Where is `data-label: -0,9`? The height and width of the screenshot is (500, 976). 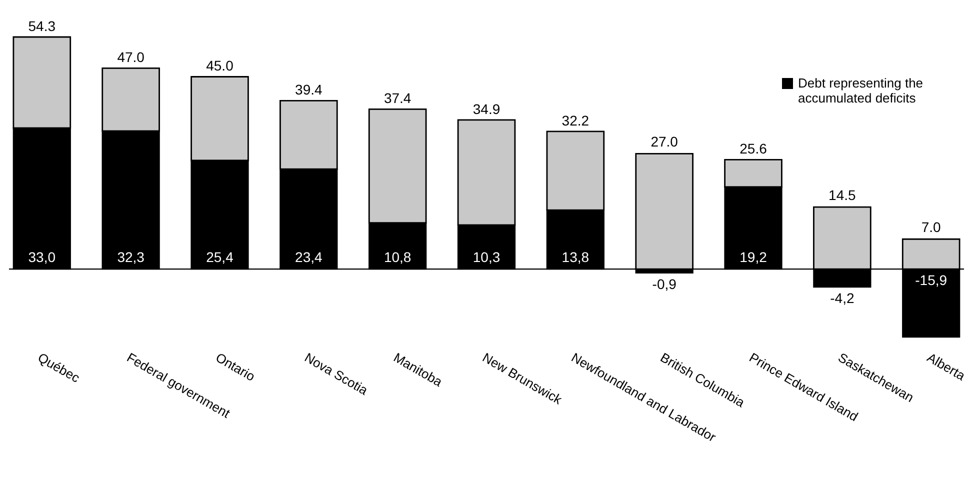 data-label: -0,9 is located at coordinates (664, 284).